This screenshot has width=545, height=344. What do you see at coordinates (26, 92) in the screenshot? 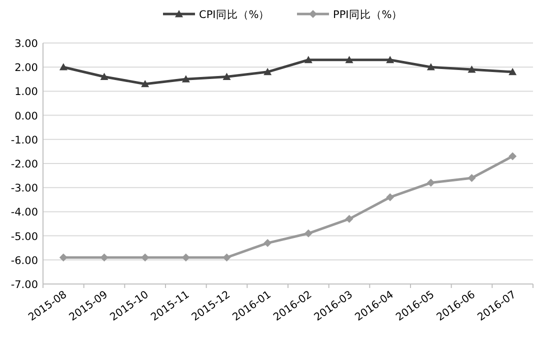
I see `y-tick-label: 1.00` at bounding box center [26, 92].